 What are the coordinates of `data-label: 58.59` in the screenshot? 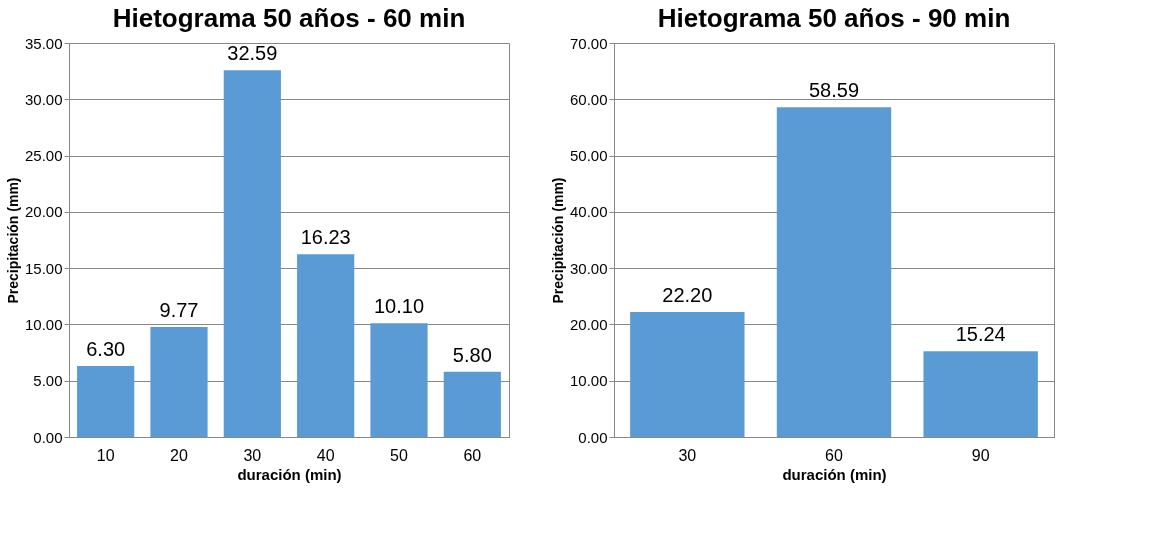 It's located at (834, 90).